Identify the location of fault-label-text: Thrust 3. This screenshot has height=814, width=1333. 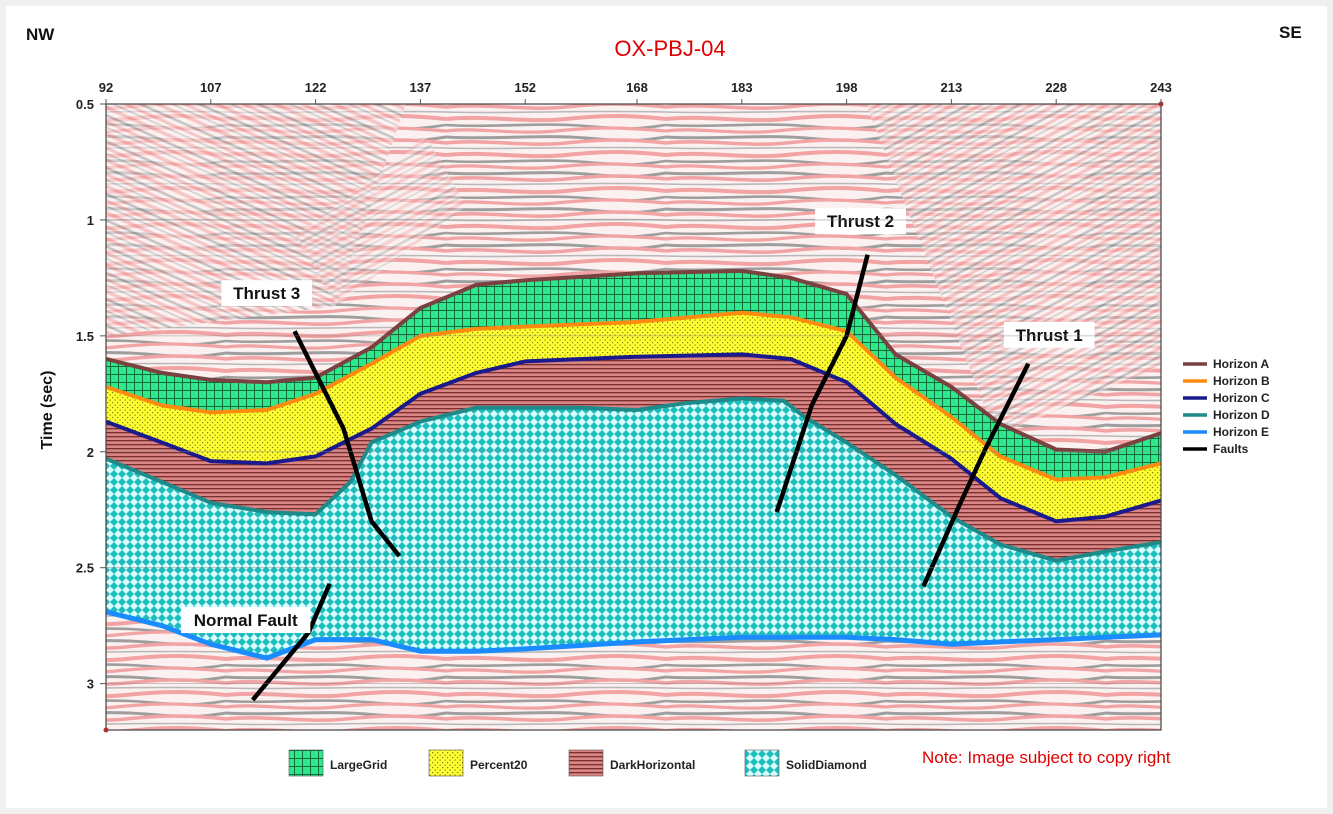
(266, 293).